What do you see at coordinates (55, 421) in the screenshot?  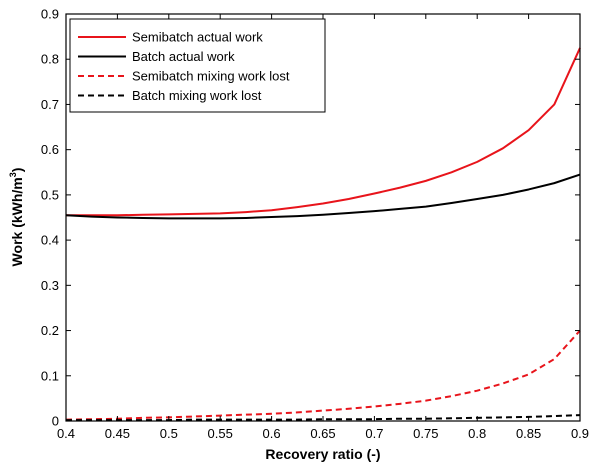 I see `y-tick-label: 0` at bounding box center [55, 421].